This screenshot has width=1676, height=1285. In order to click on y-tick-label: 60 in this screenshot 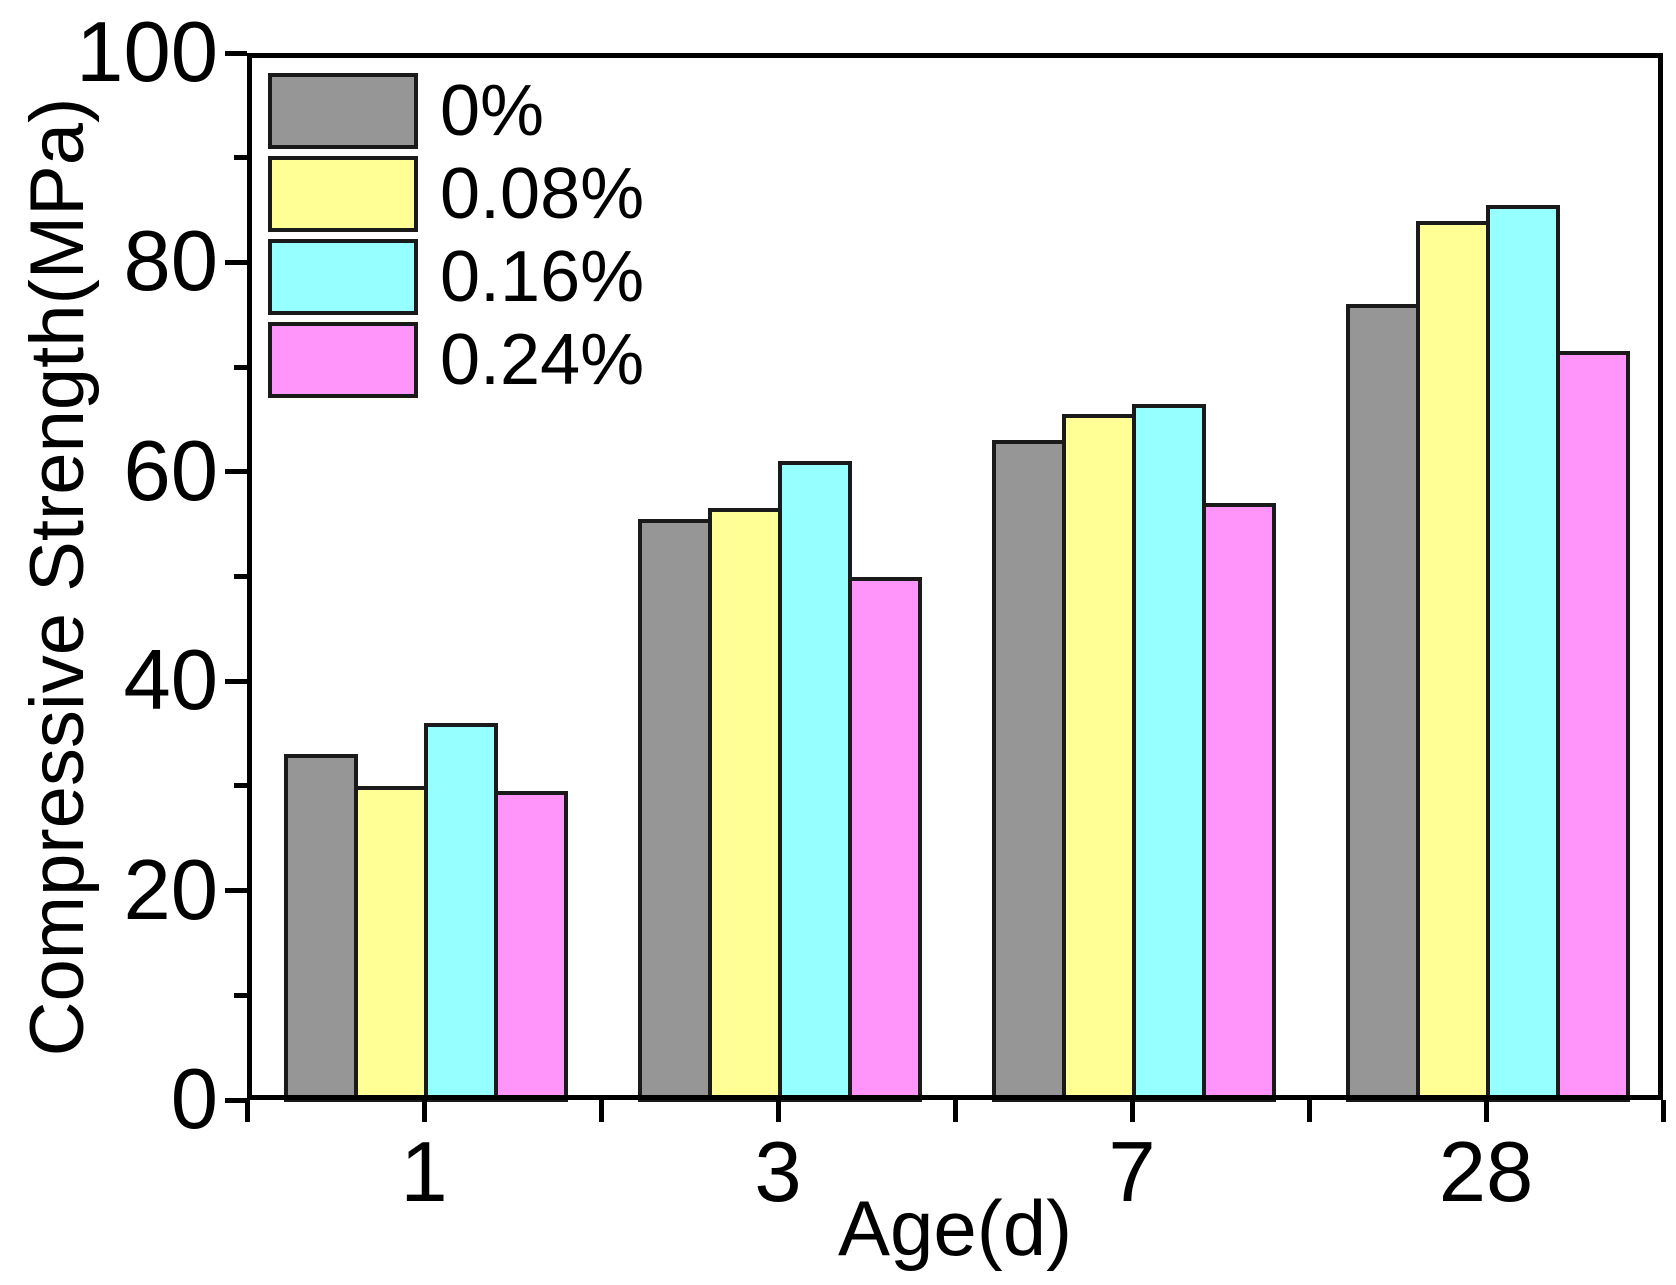, I will do `click(170, 471)`.